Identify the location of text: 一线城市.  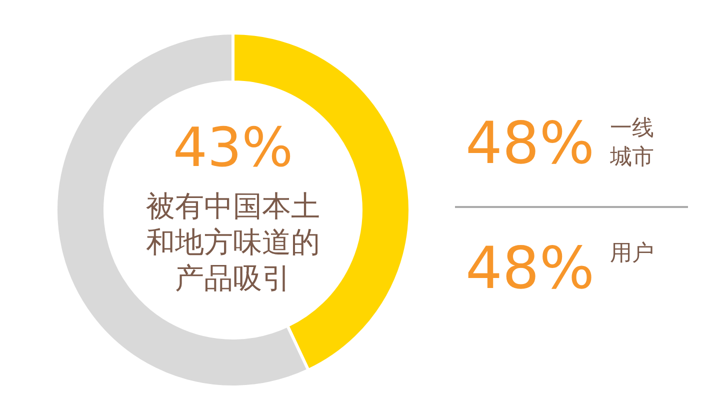
(632, 143).